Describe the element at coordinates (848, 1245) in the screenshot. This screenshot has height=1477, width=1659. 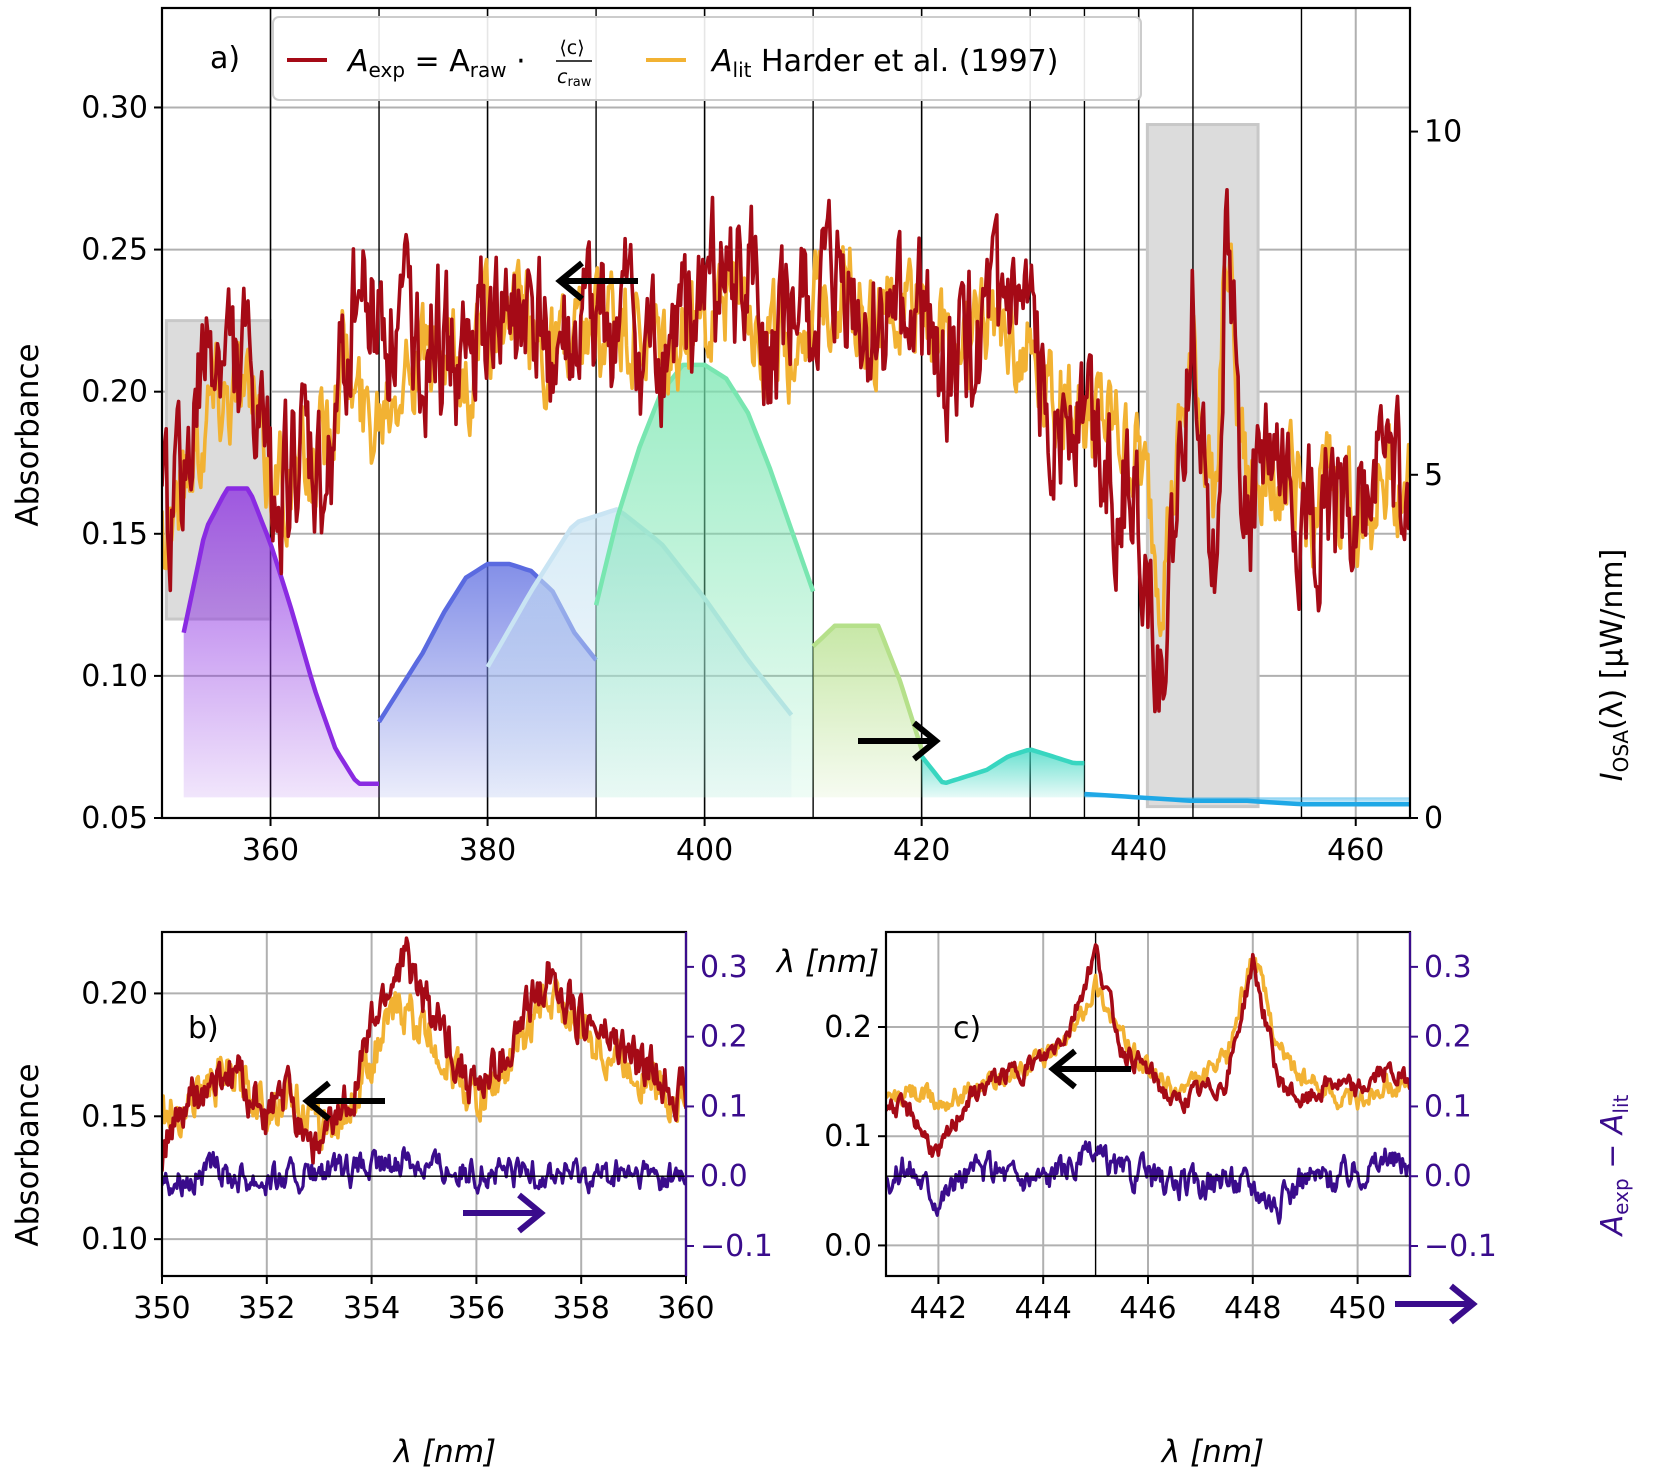
I see `ytick-label: 0.0` at that location.